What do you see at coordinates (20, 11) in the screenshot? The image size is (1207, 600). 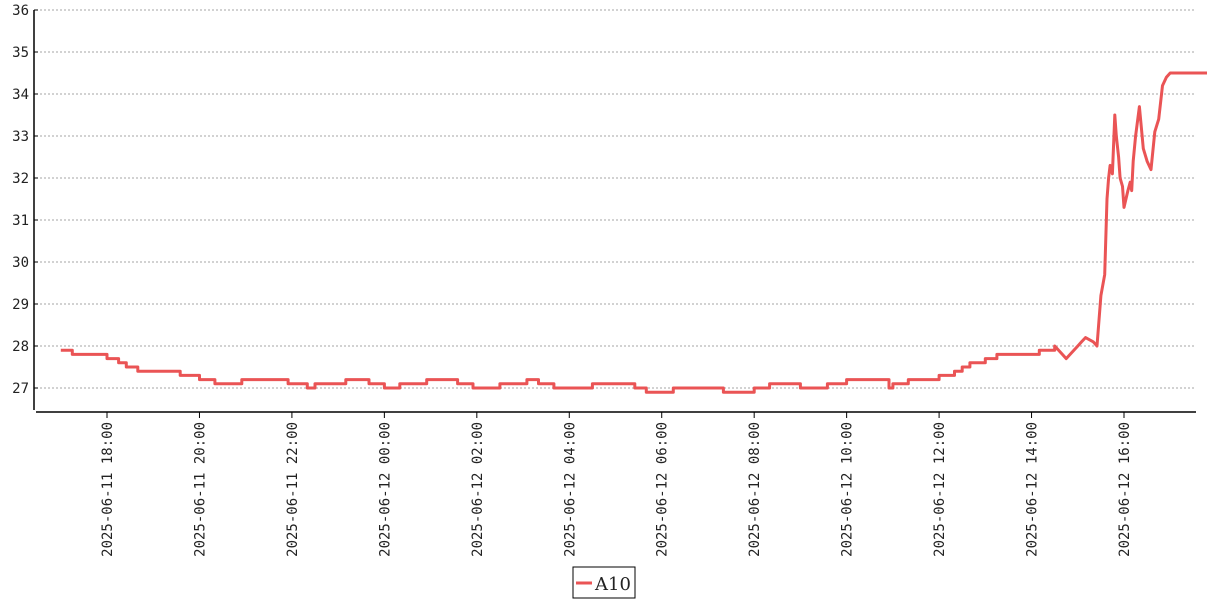 I see `y-tick-label: 36` at bounding box center [20, 11].